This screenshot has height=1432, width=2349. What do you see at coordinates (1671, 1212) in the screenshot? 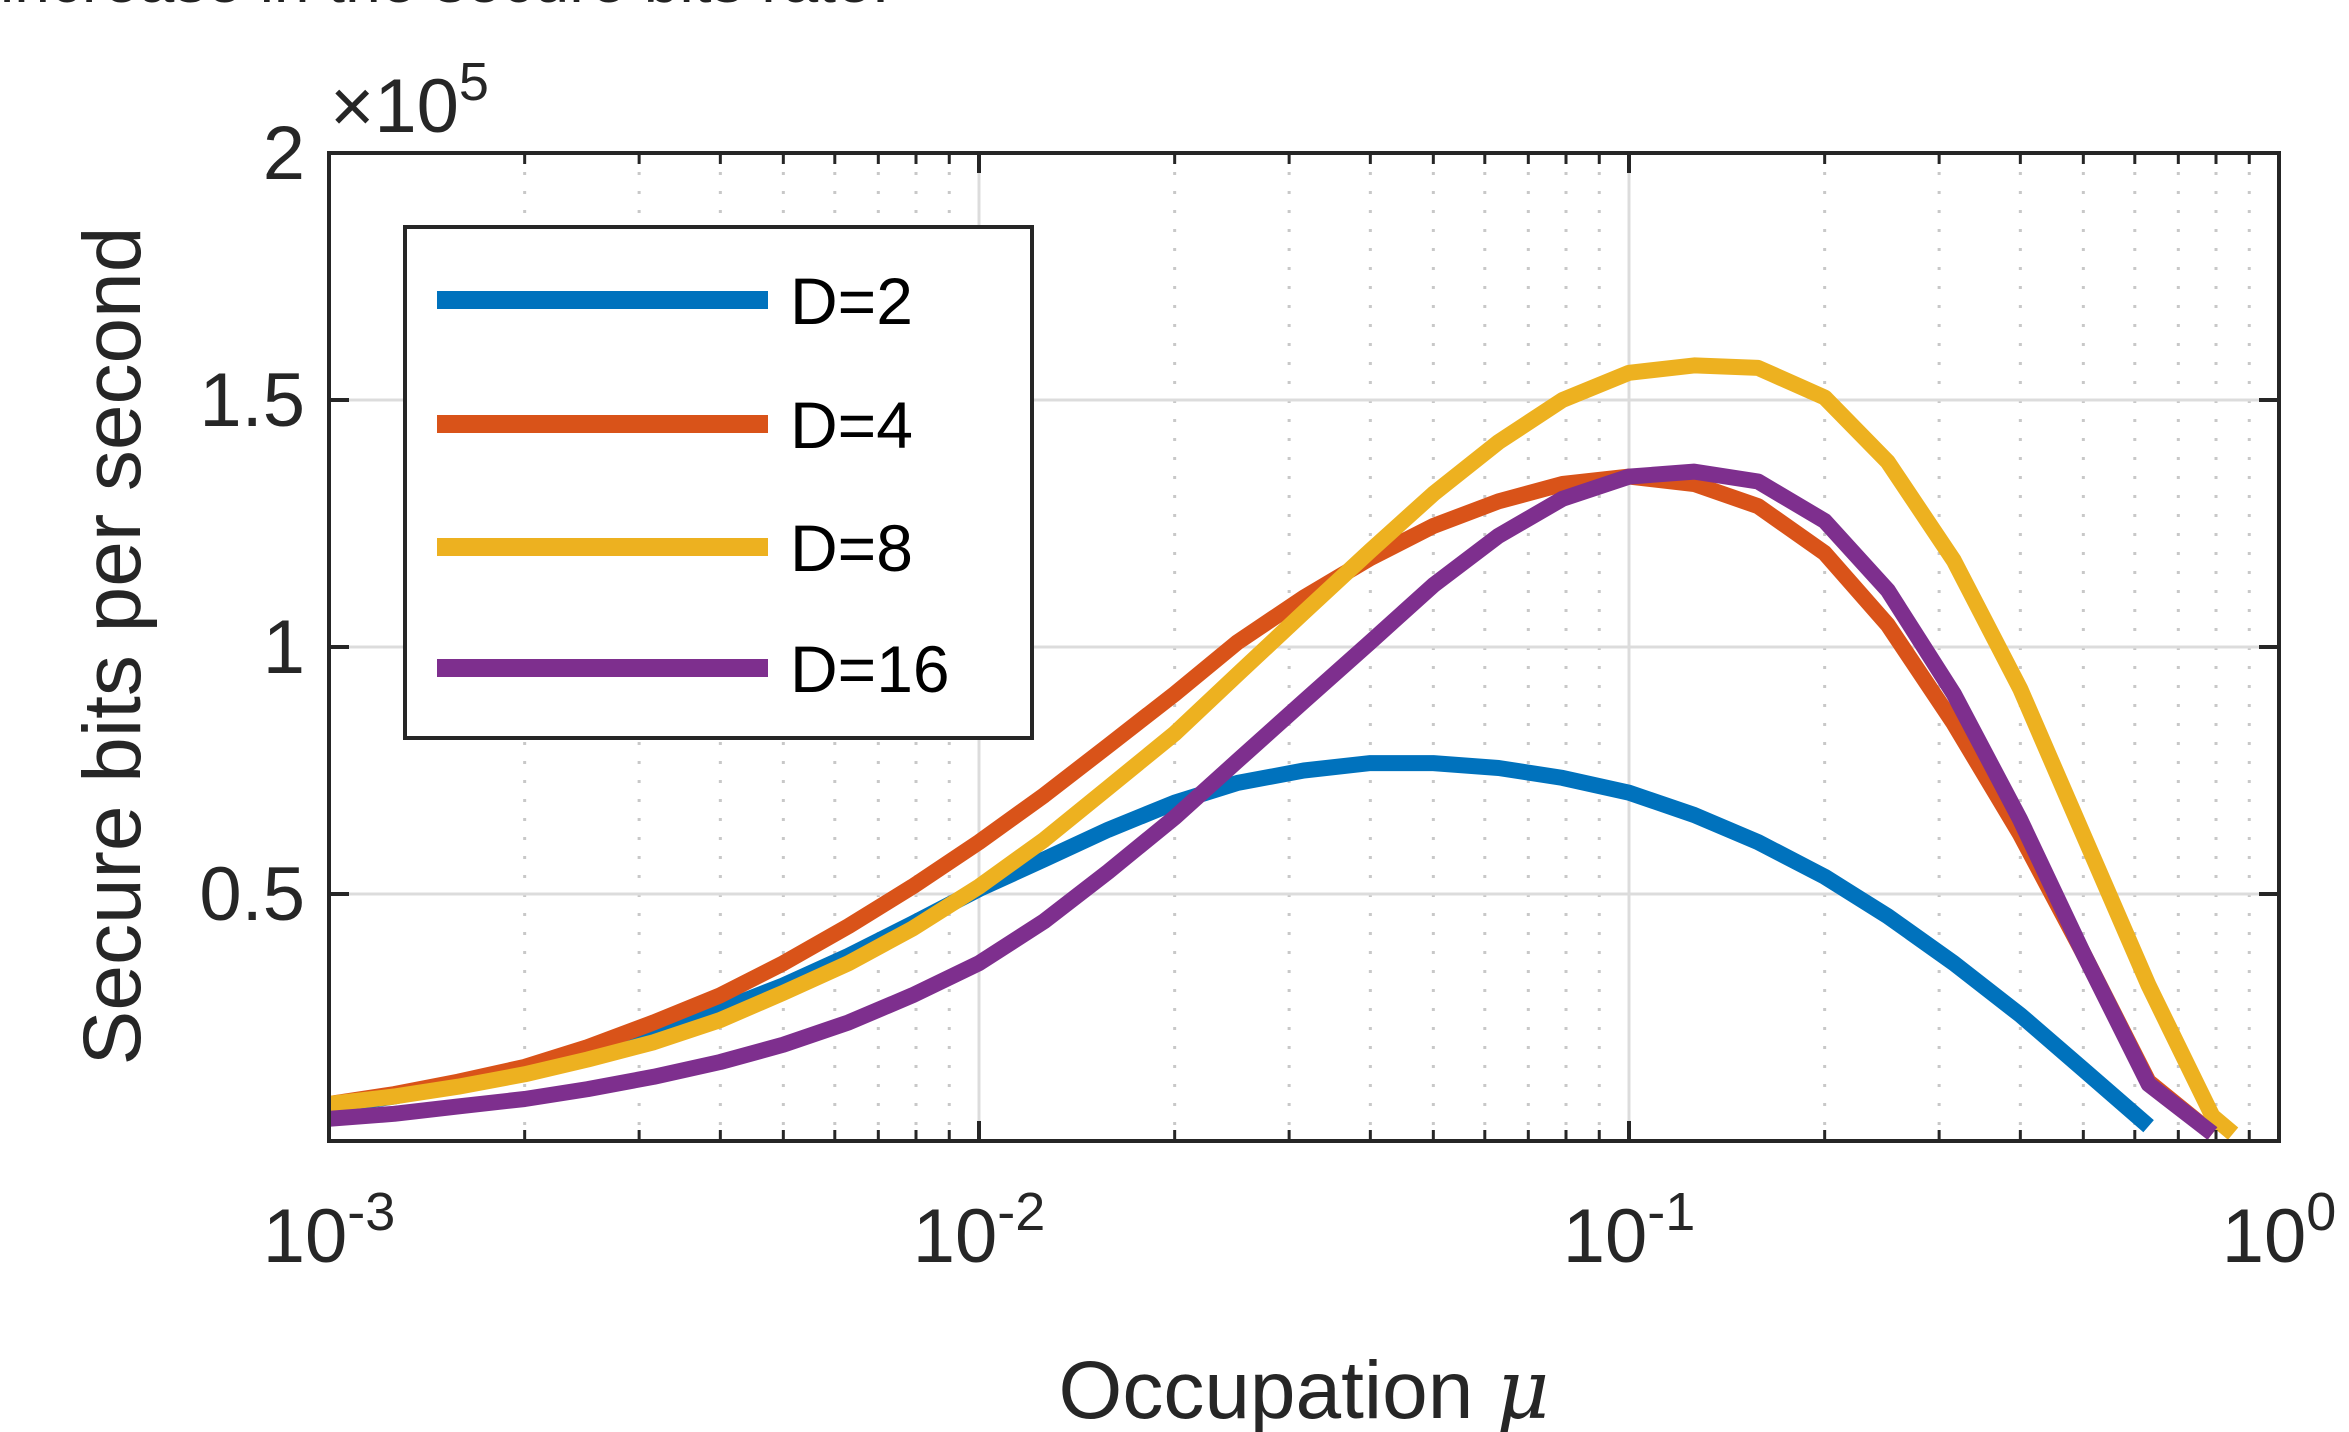
I see `x-tick-exponent: -1` at bounding box center [1671, 1212].